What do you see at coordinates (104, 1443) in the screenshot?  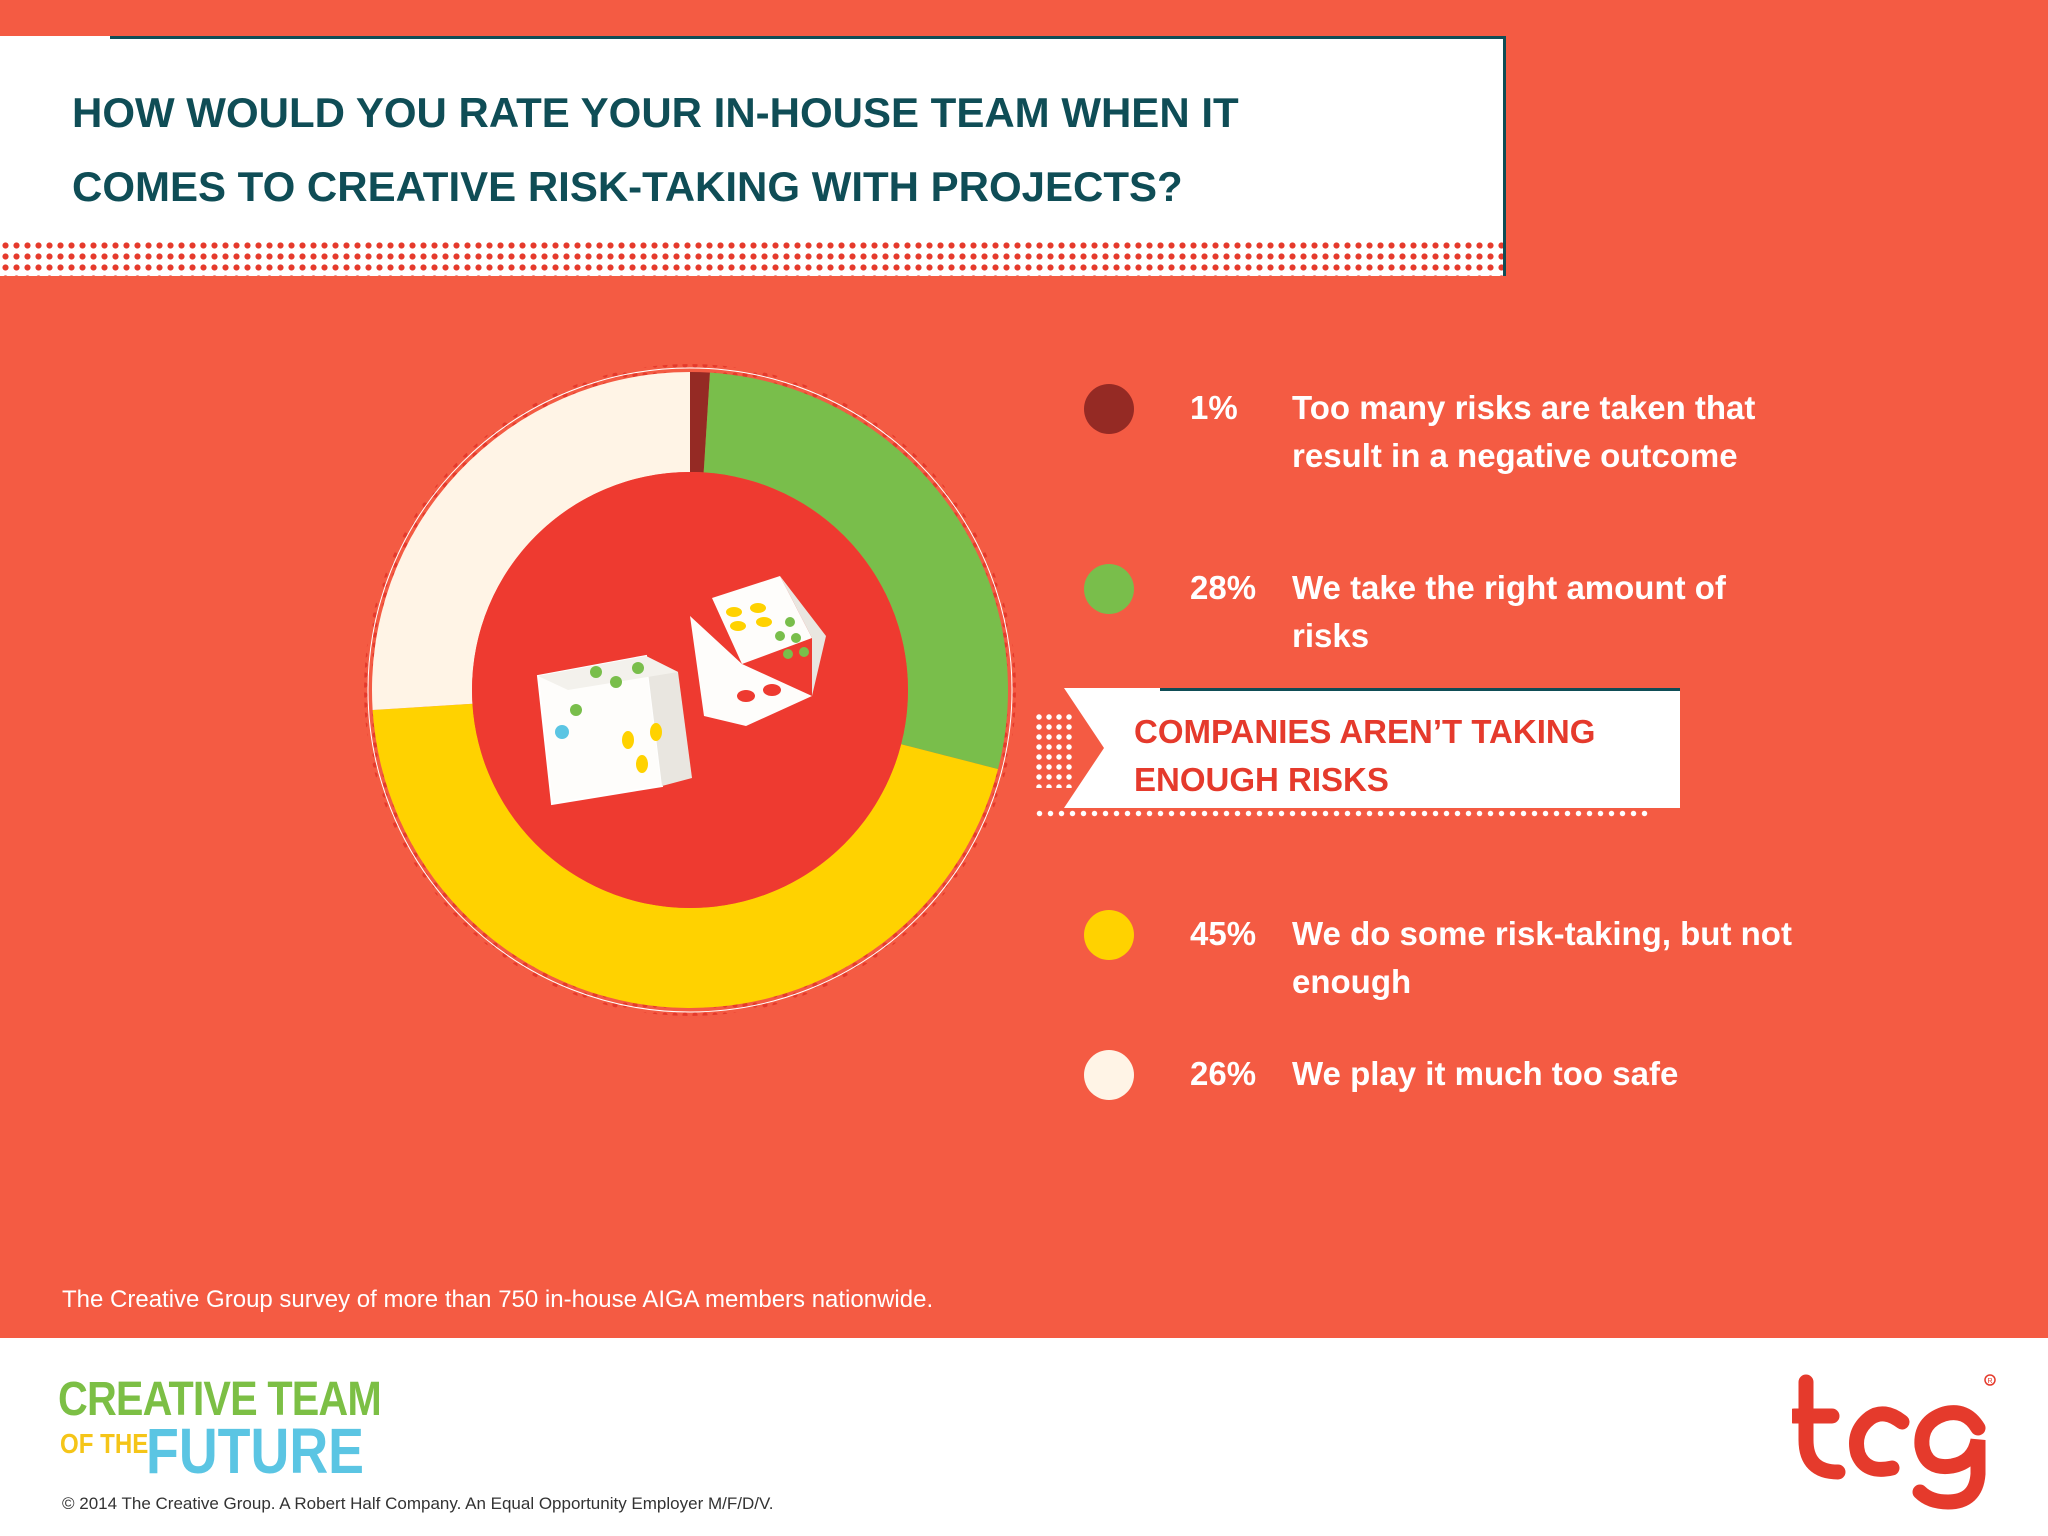 I see `brand-line2a: OF THE` at bounding box center [104, 1443].